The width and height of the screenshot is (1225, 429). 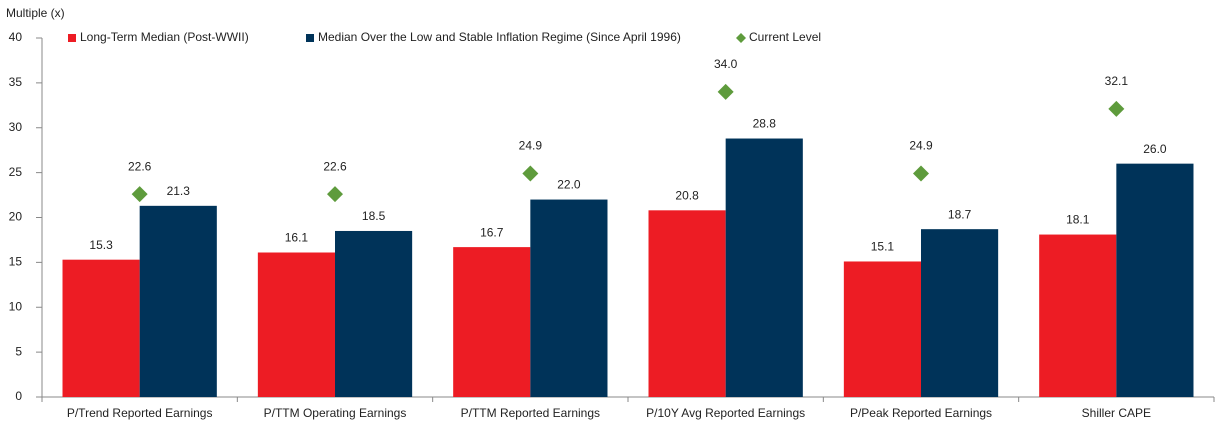 I want to click on x-tick-label: P/Trend Reported Earnings, so click(x=140, y=413).